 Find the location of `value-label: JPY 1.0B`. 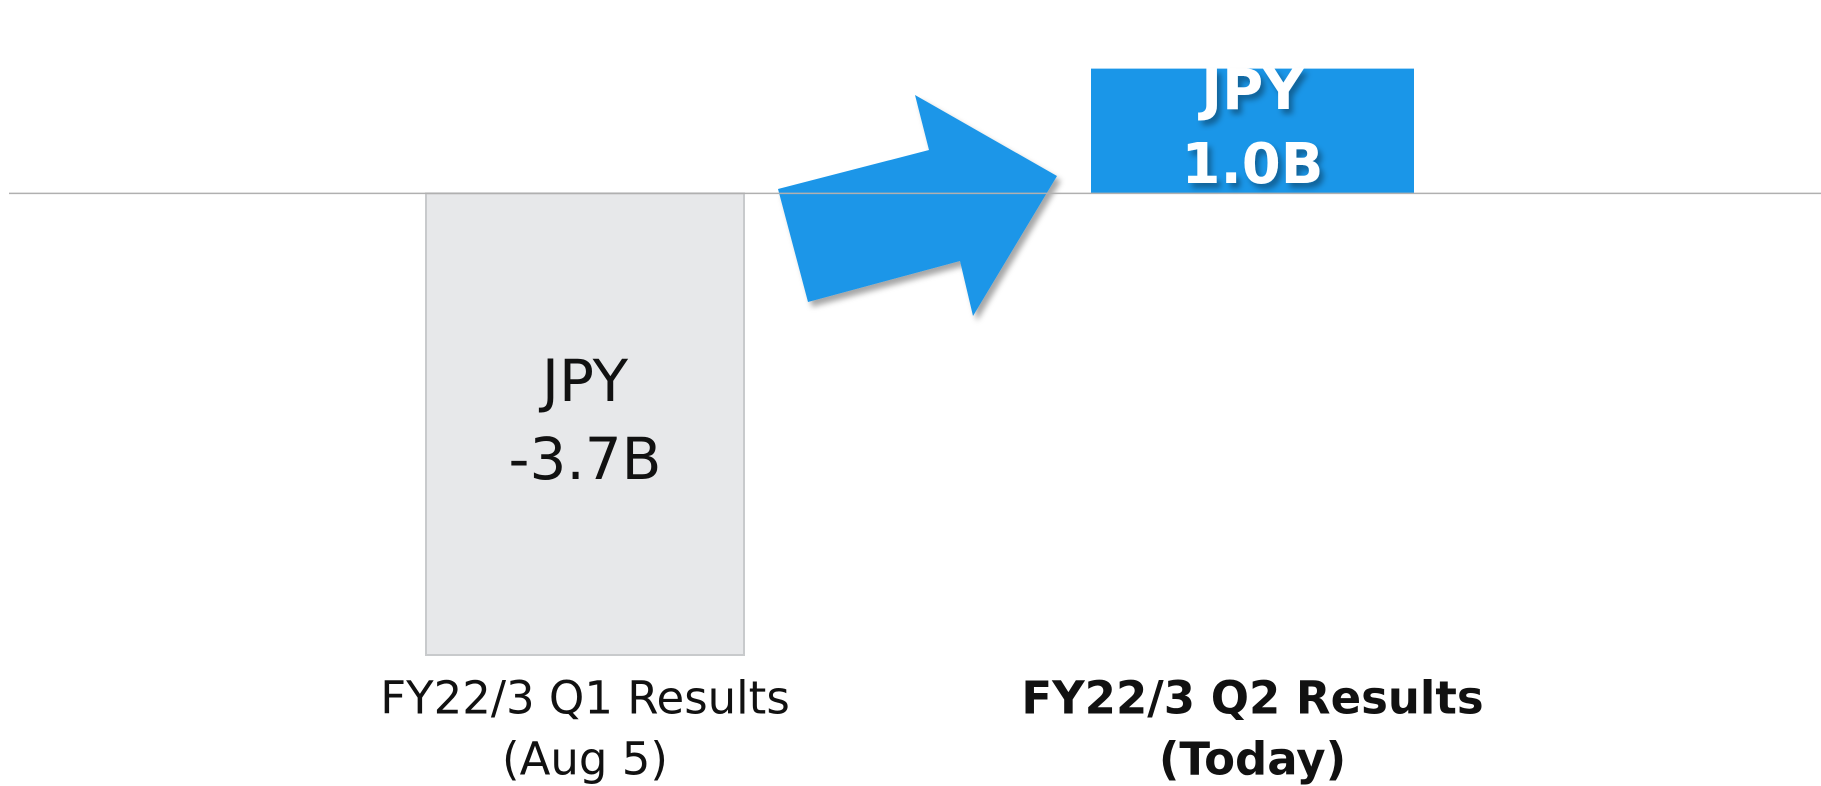

value-label: JPY 1.0B is located at coordinates (1253, 127).